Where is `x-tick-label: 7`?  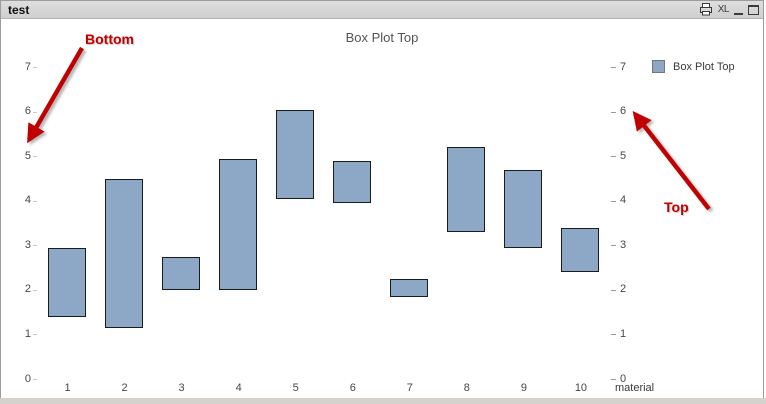 x-tick-label: 7 is located at coordinates (409, 388).